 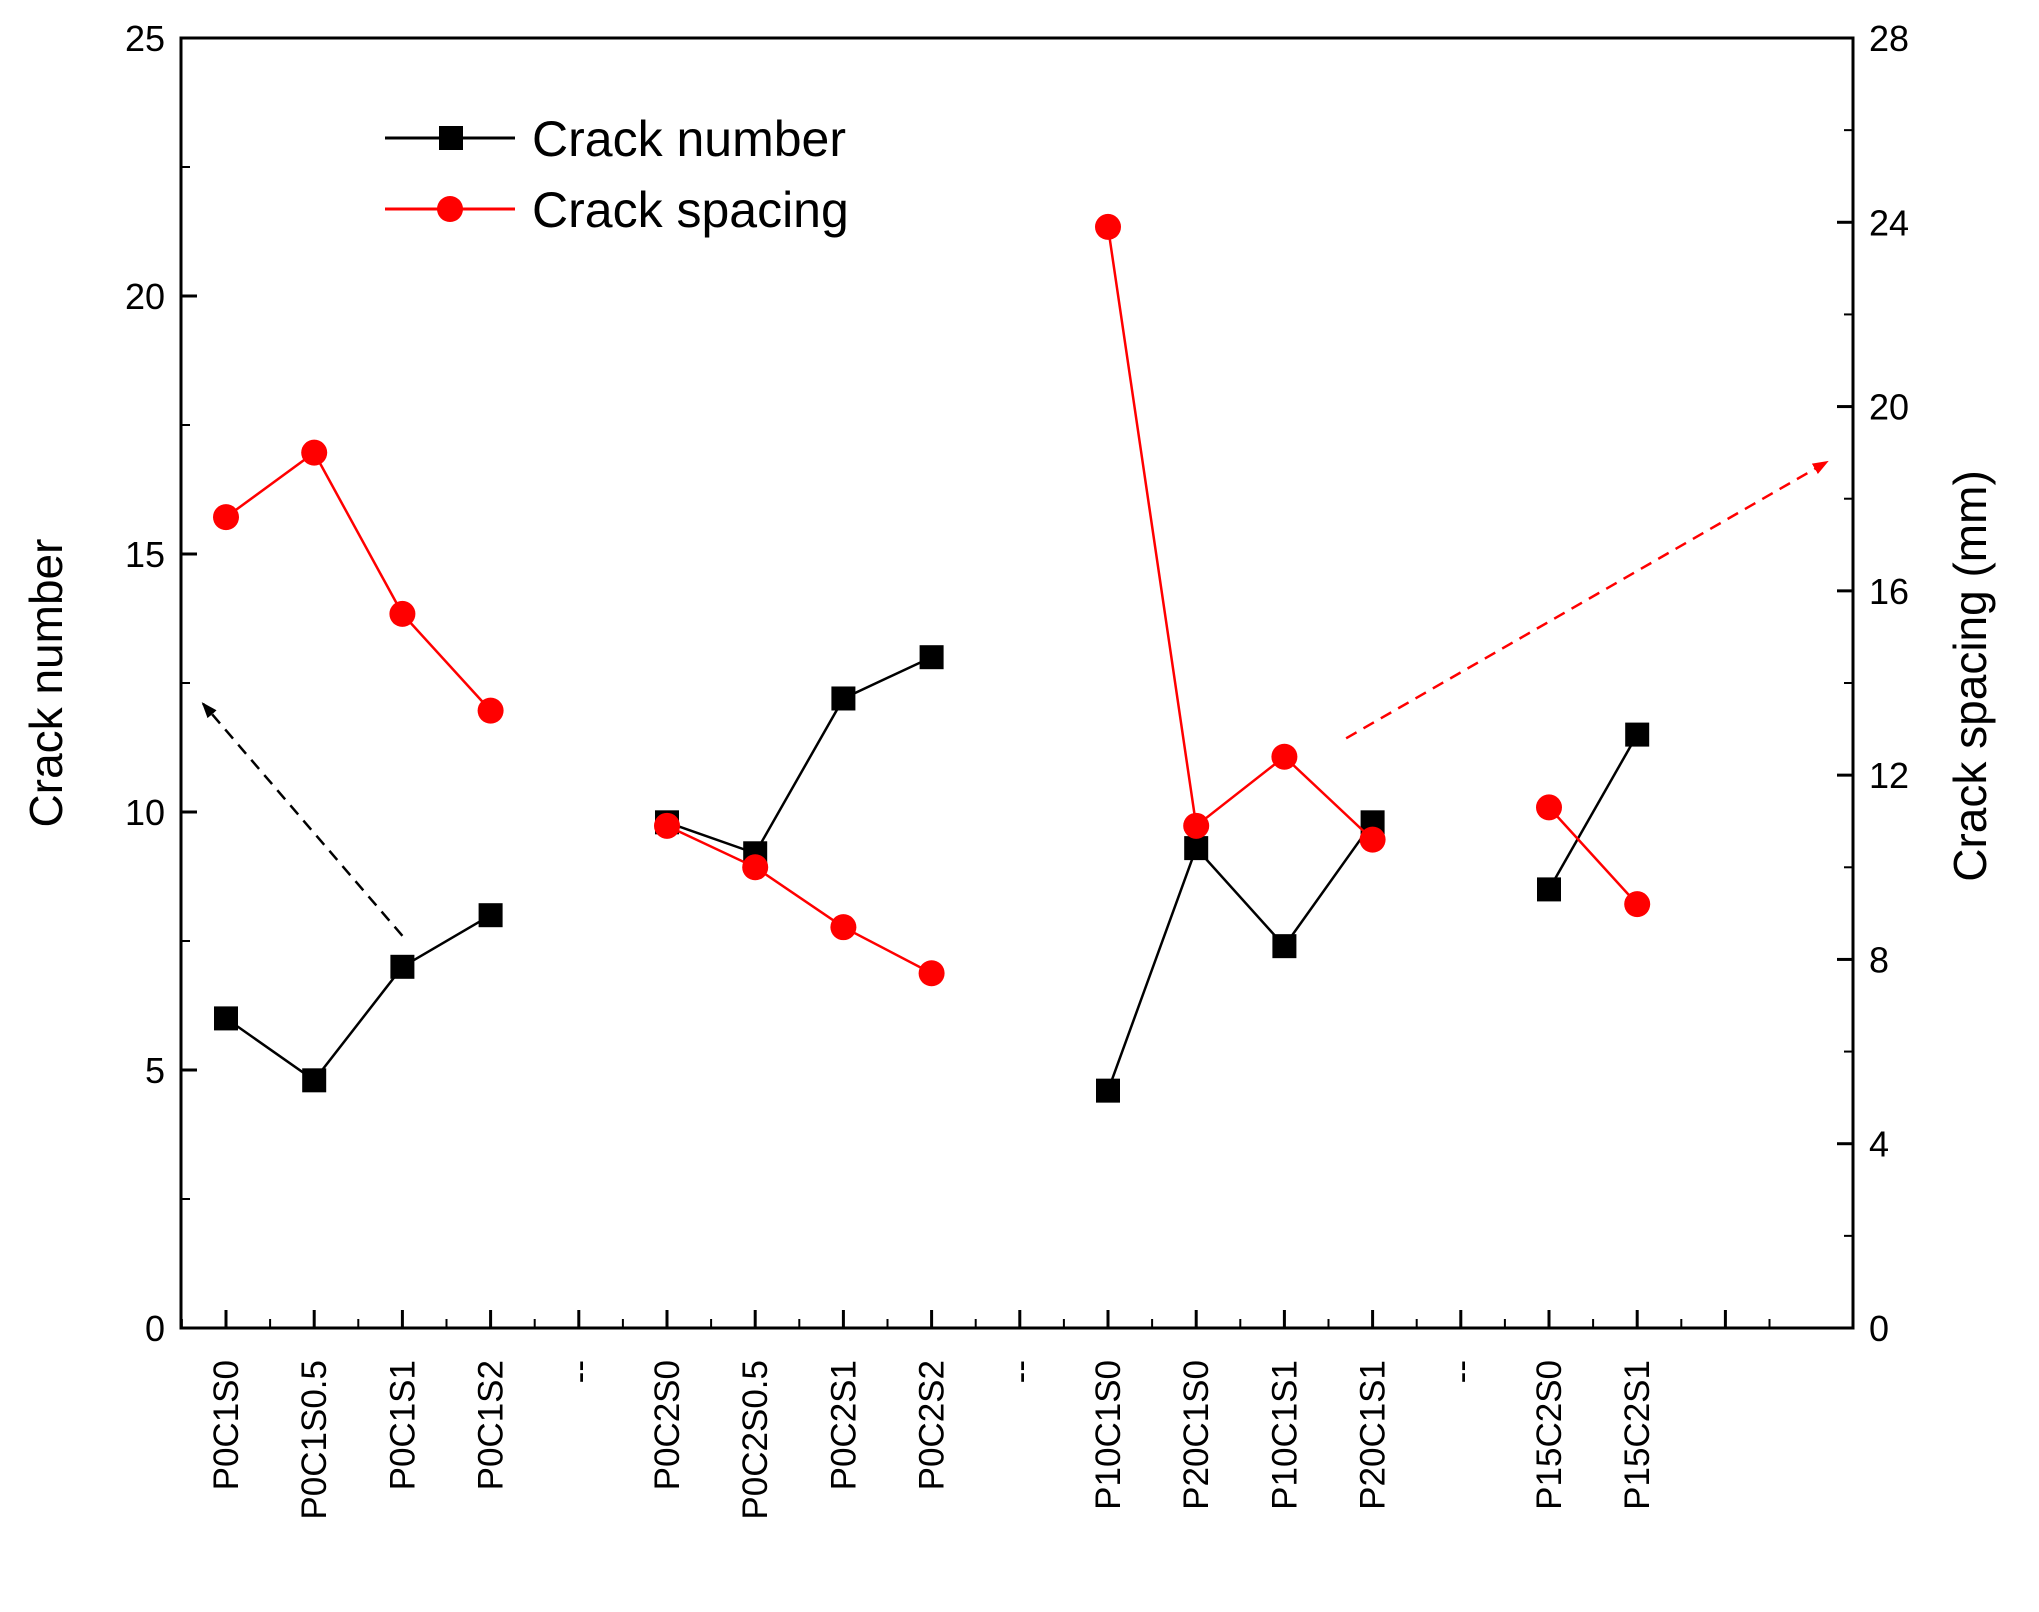 I want to click on left-tick-label: 10, so click(x=145, y=812).